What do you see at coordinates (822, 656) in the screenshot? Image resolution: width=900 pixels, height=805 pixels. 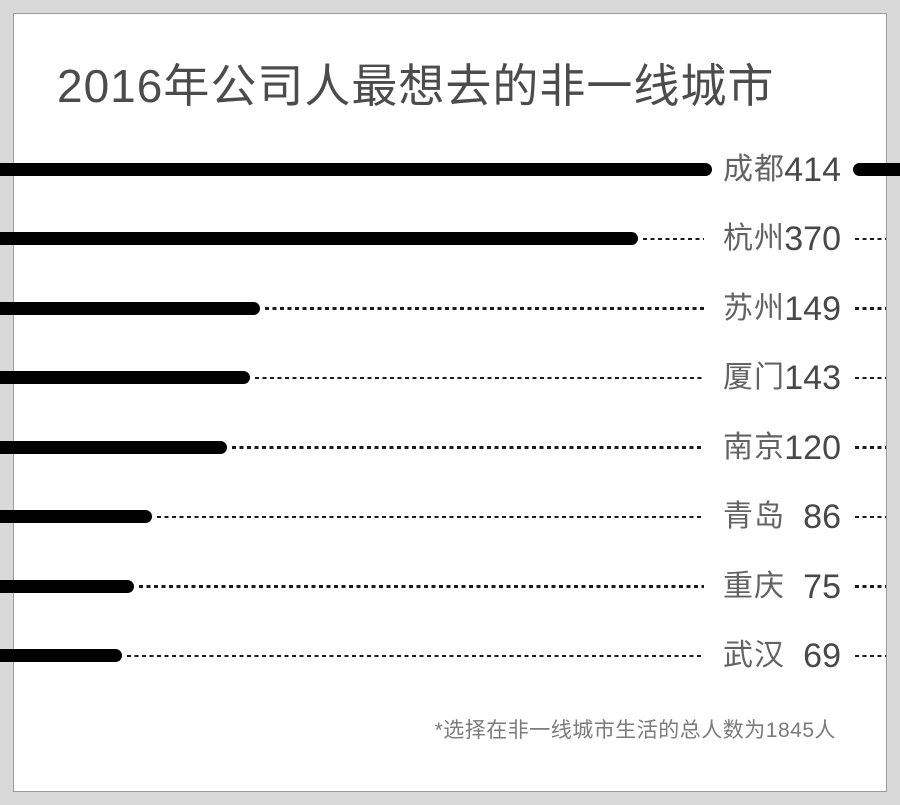 I see `value-label: 69` at bounding box center [822, 656].